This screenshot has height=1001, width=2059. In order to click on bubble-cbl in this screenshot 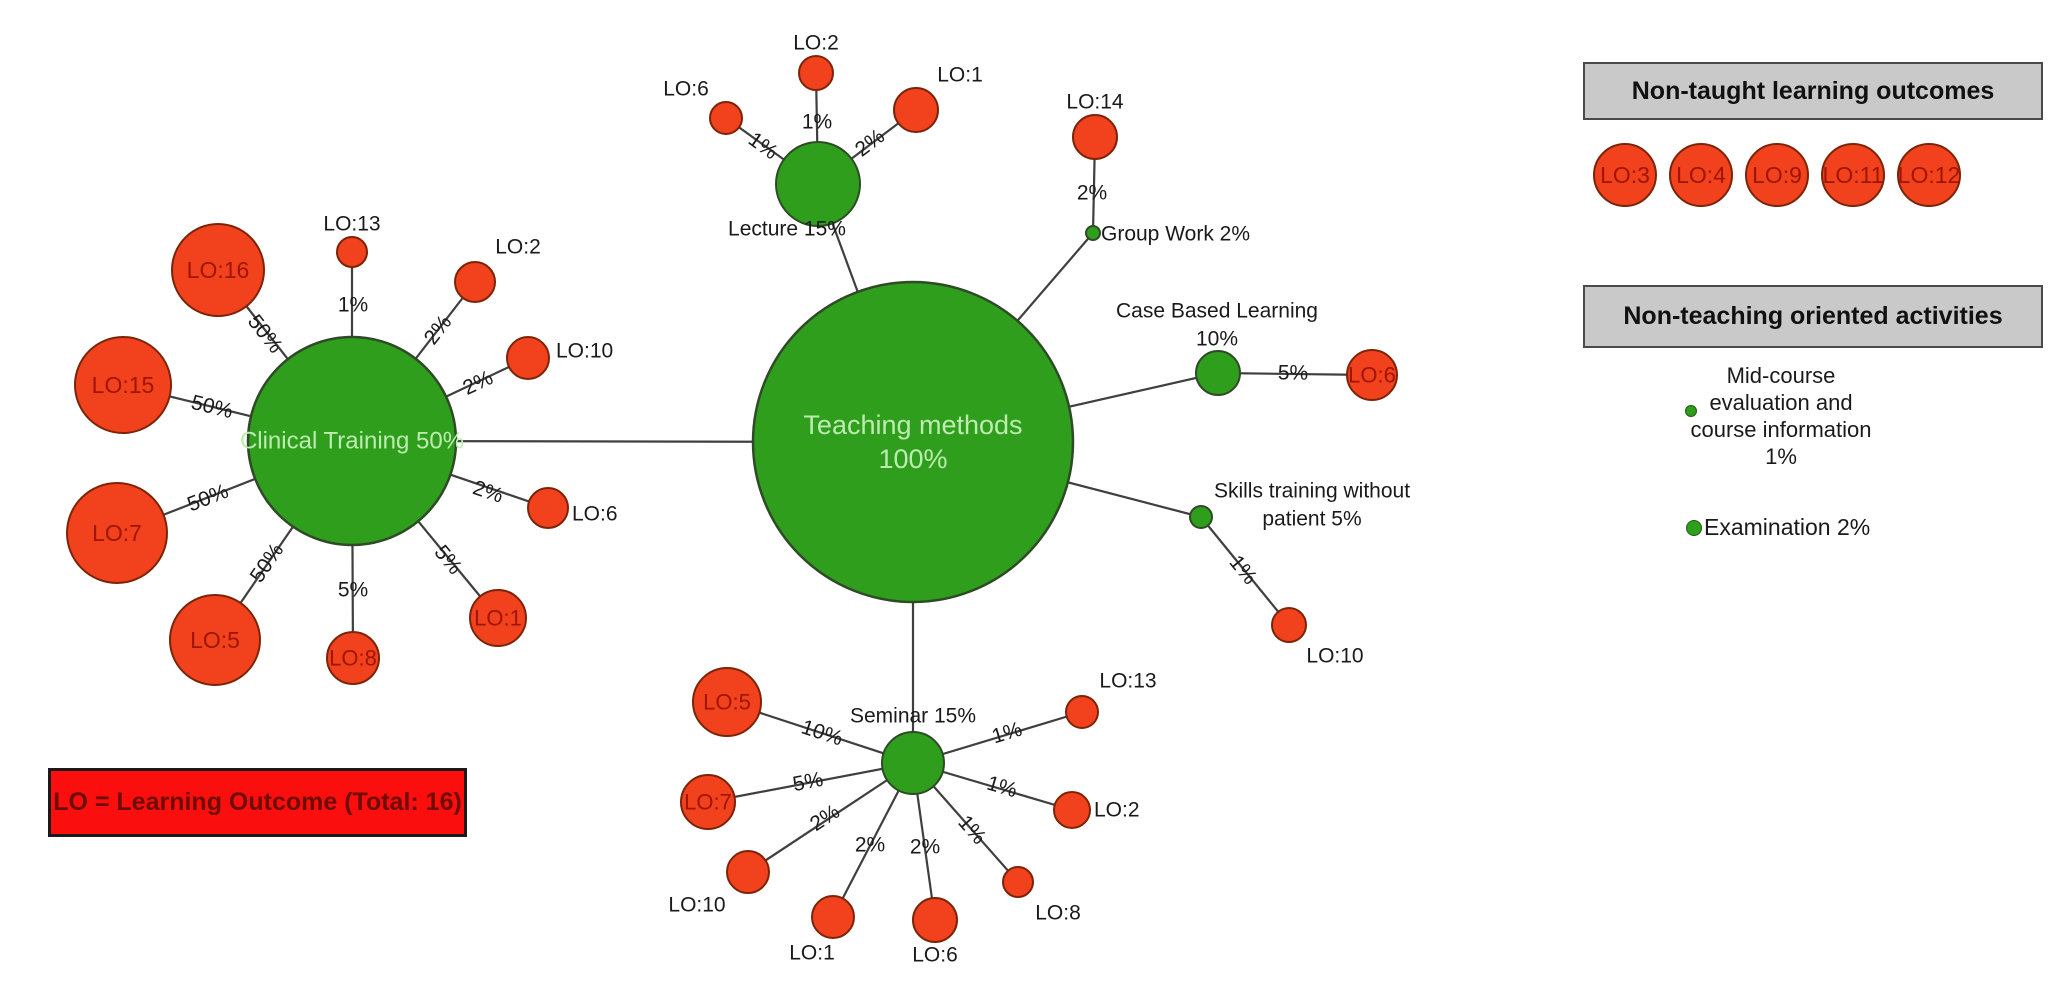, I will do `click(1218, 373)`.